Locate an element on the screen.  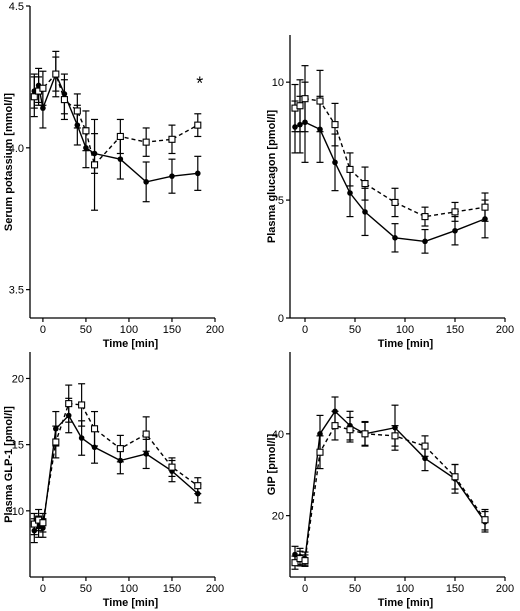
y-tick-label: 4.5 is located at coordinates (16, 7).